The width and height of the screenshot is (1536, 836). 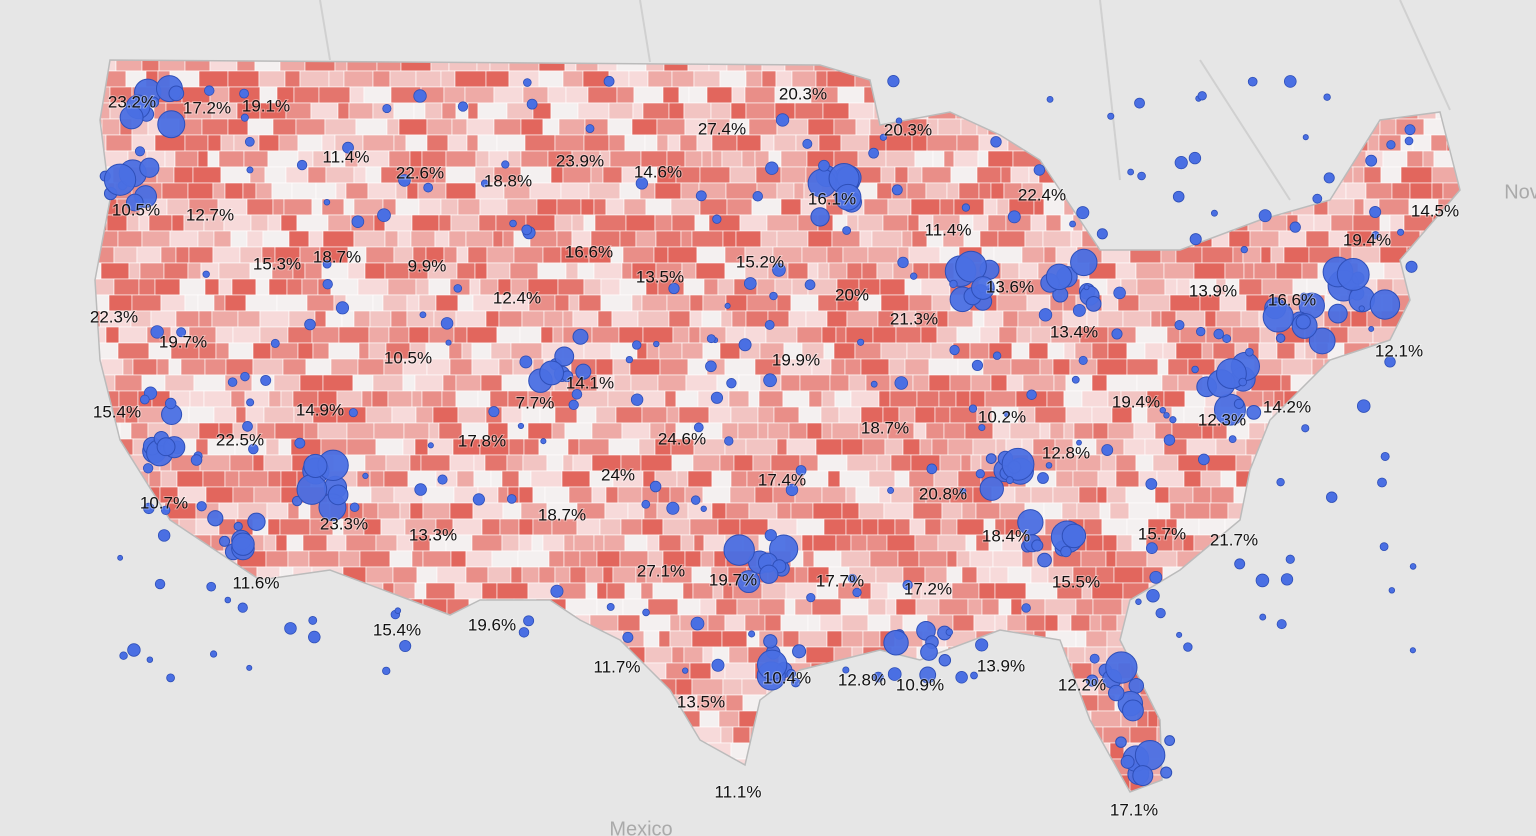 What do you see at coordinates (1399, 350) in the screenshot?
I see `value-label: 12.1%` at bounding box center [1399, 350].